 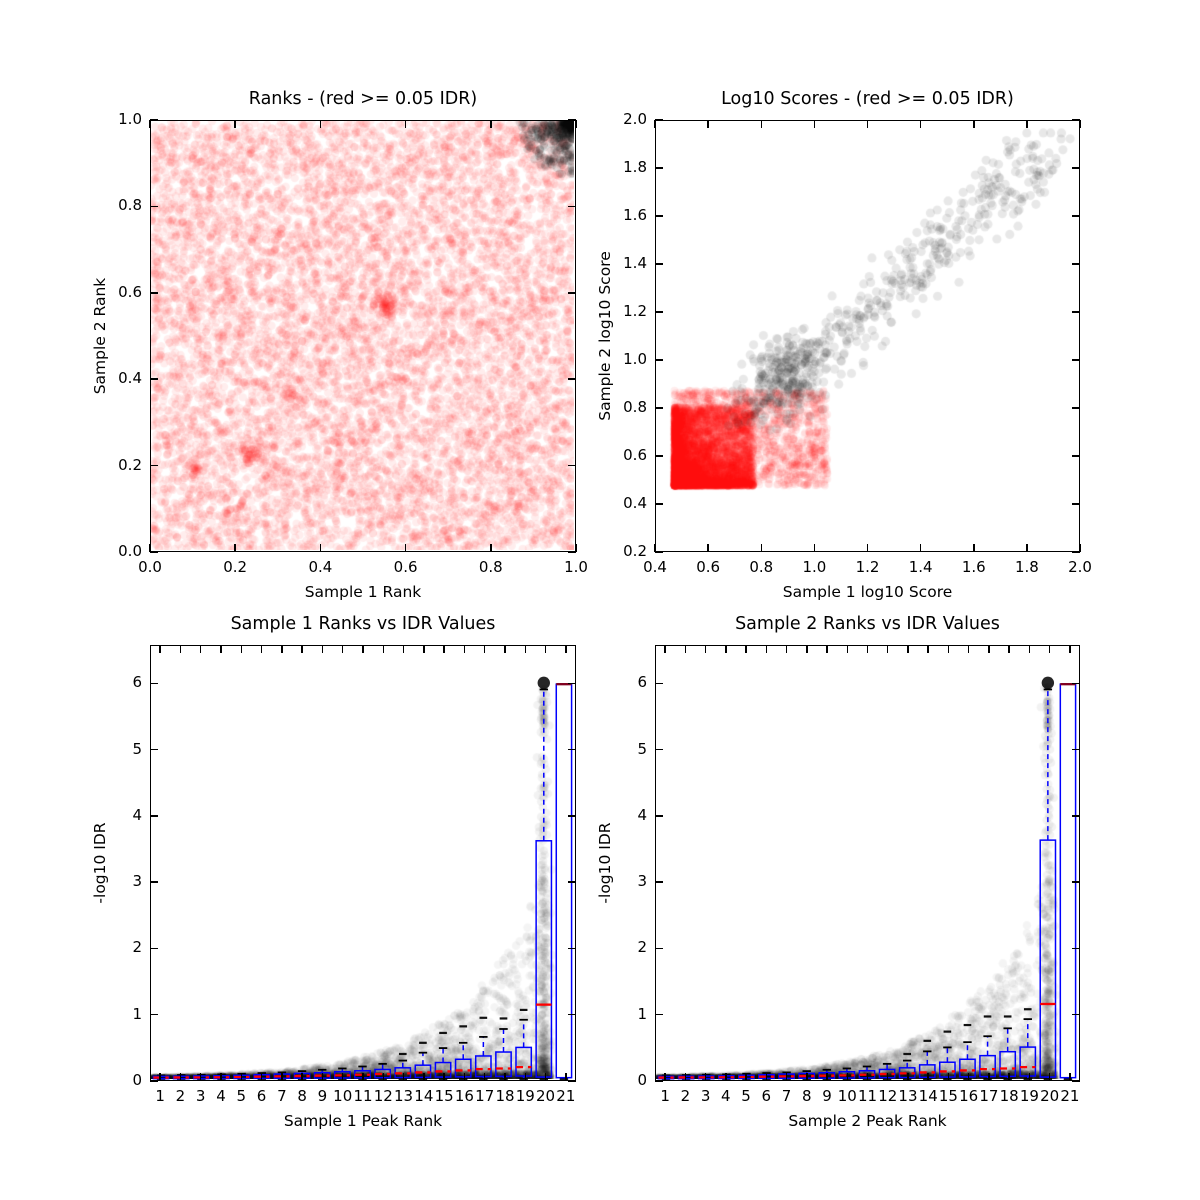 I want to click on x-tick-label: 3, so click(x=705, y=1096).